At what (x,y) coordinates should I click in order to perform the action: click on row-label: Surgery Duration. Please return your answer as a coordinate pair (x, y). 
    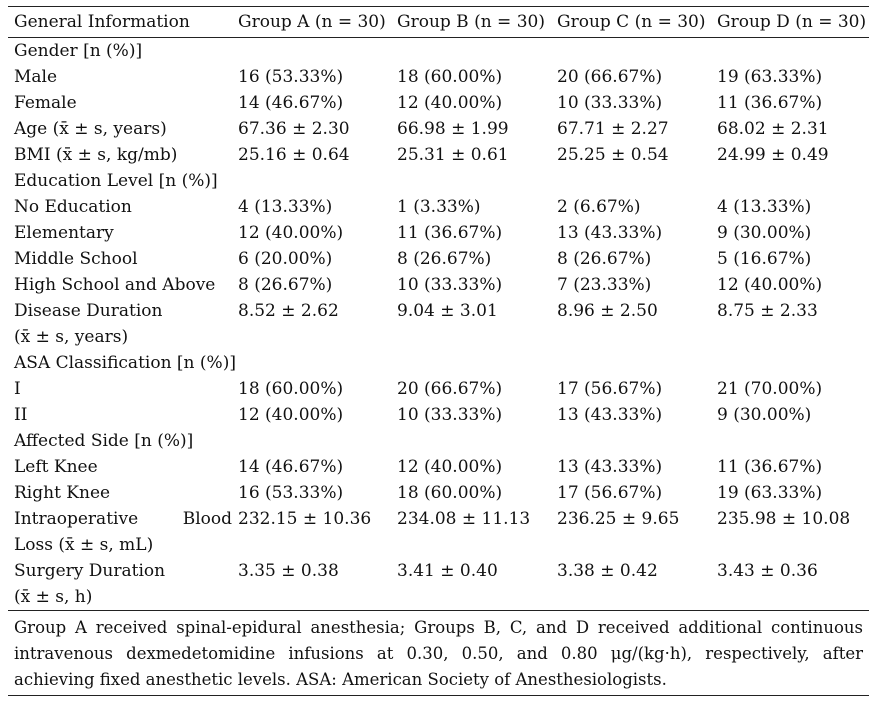
    Looking at the image, I should click on (90, 571).